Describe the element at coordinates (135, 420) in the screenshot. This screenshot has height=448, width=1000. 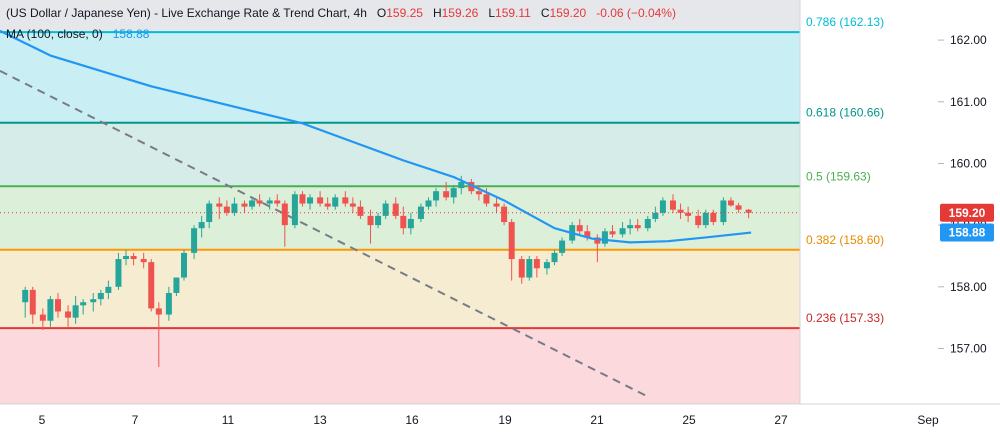
I see `x-tick-label: 7` at that location.